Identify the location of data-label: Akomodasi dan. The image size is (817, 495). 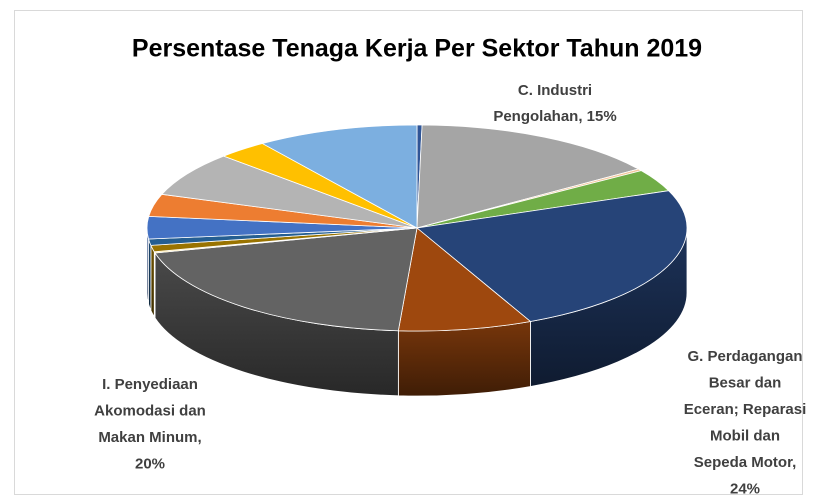
(150, 410).